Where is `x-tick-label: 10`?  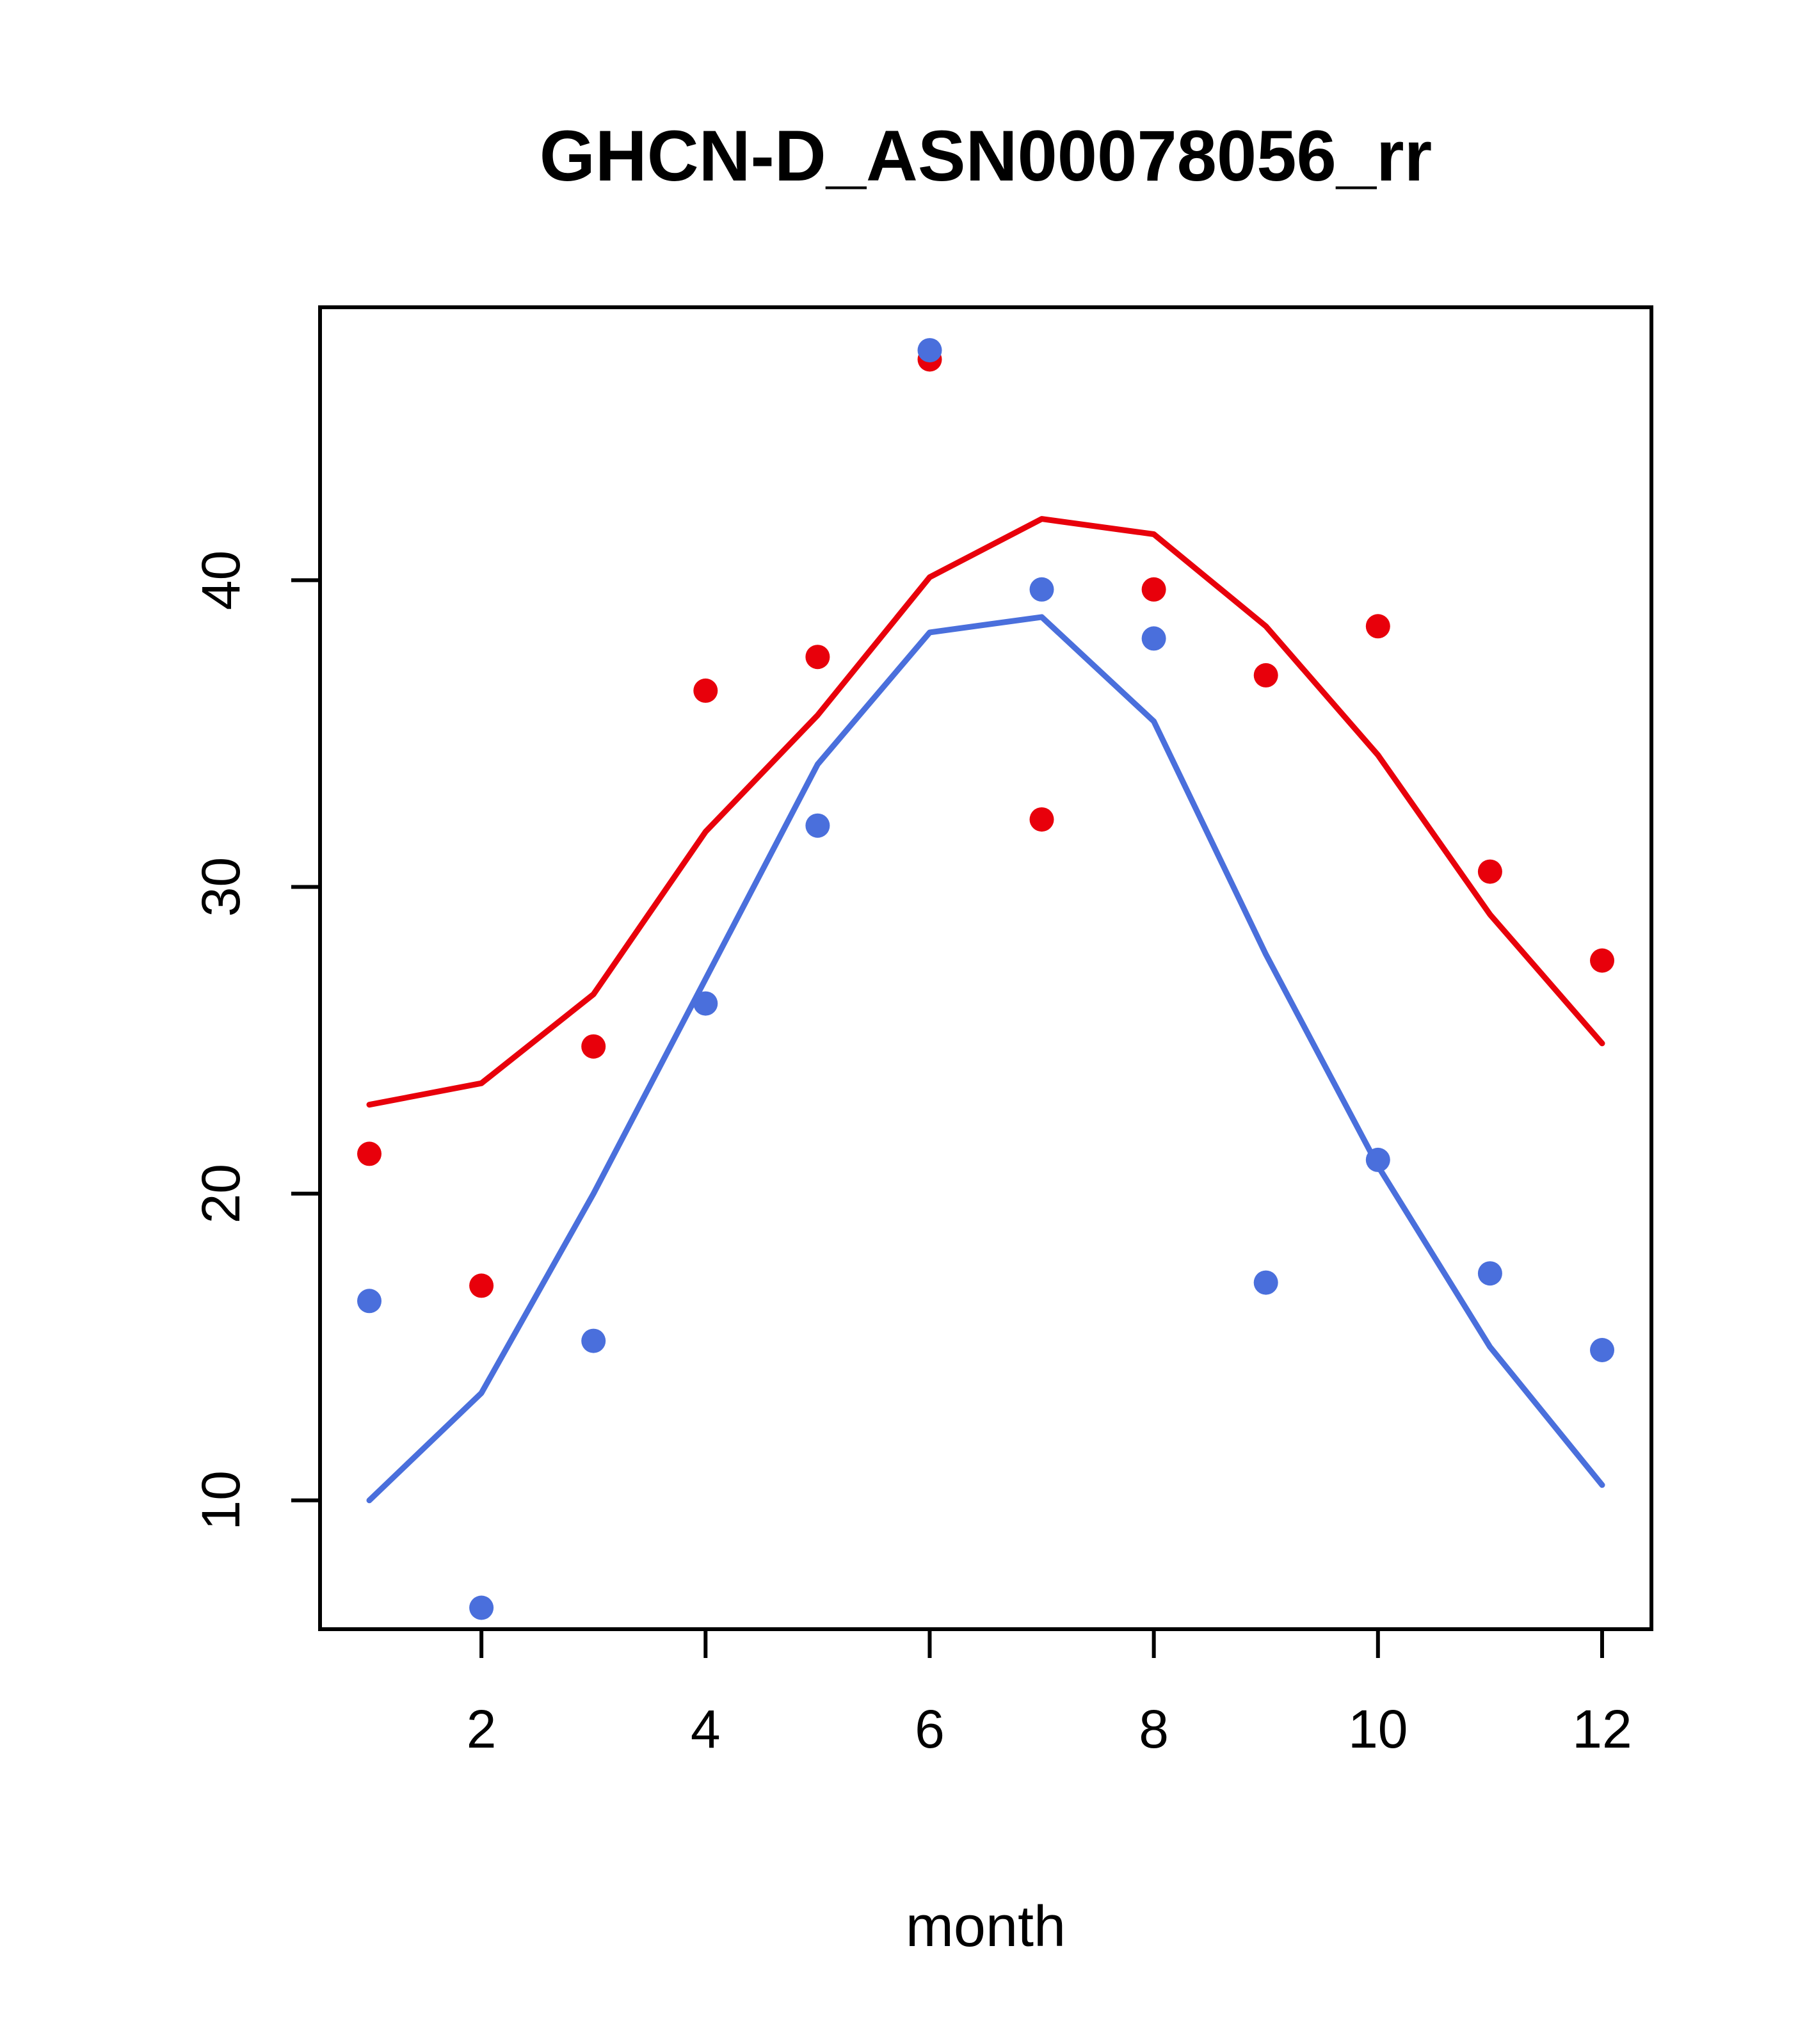 x-tick-label: 10 is located at coordinates (1378, 1729).